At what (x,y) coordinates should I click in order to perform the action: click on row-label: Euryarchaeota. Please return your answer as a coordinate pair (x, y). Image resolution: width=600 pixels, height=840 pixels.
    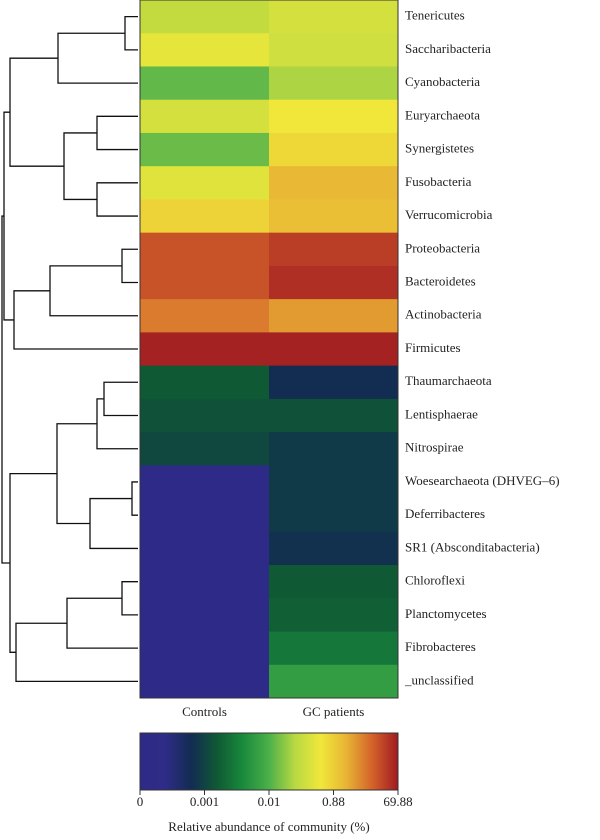
    Looking at the image, I should click on (442, 114).